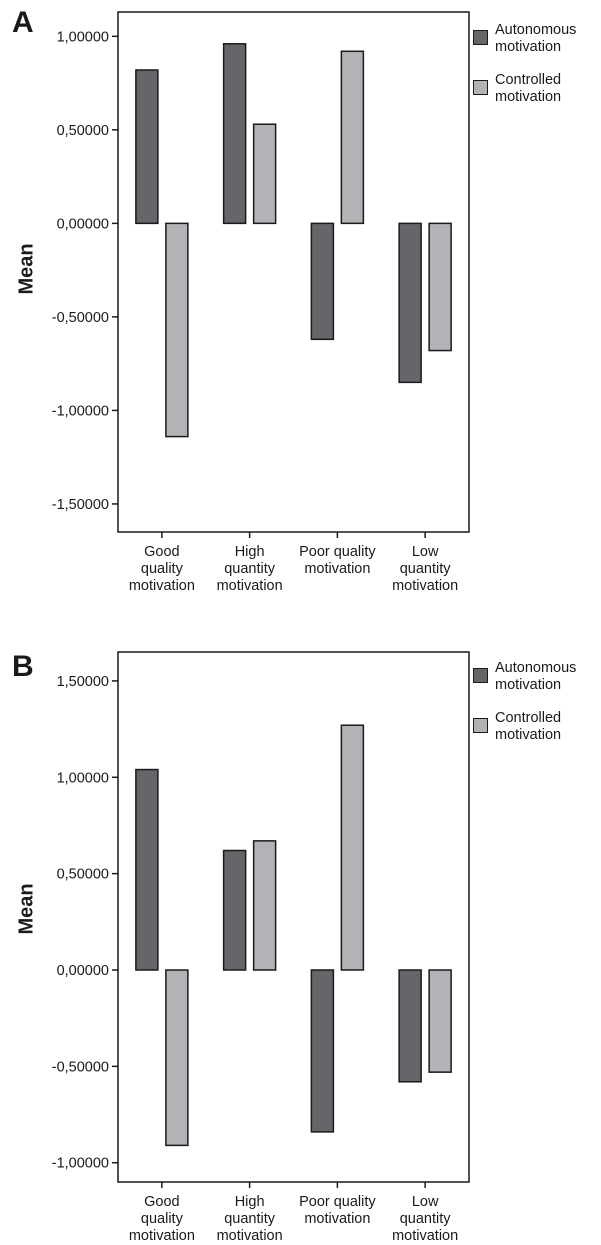  What do you see at coordinates (83, 682) in the screenshot?
I see `y-tick-label: 1,50000` at bounding box center [83, 682].